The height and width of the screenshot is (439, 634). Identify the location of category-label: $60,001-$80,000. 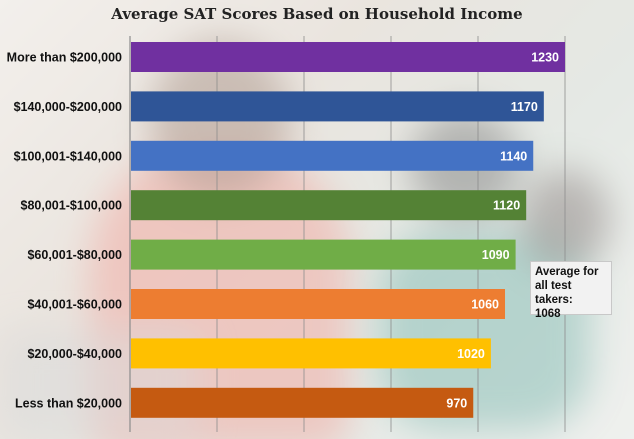
(74, 255).